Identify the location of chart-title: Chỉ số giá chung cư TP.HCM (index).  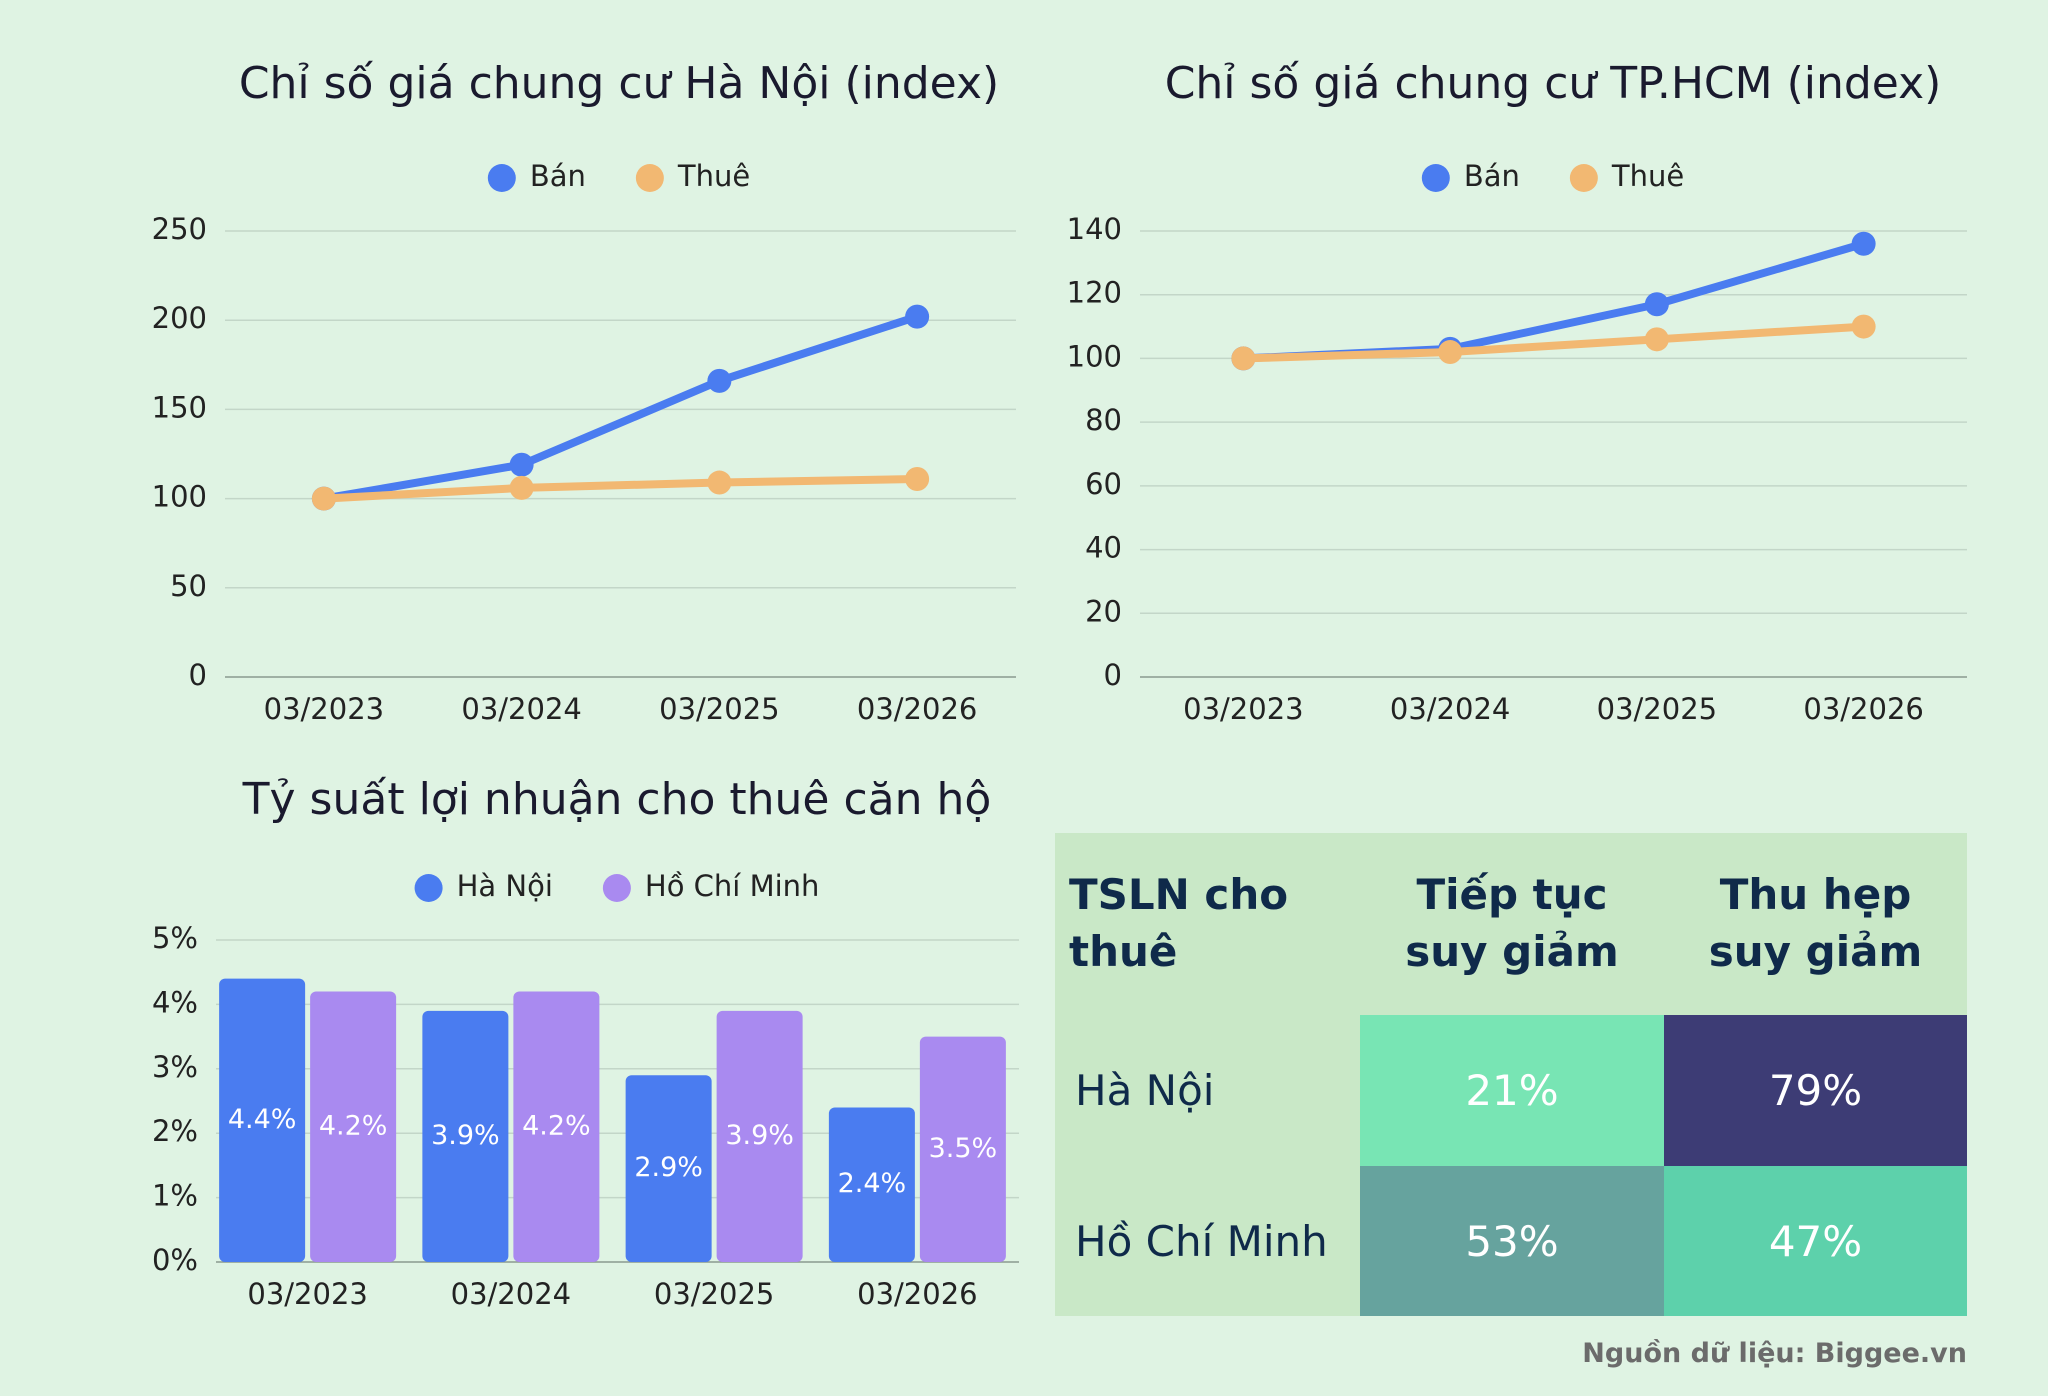
(1553, 83).